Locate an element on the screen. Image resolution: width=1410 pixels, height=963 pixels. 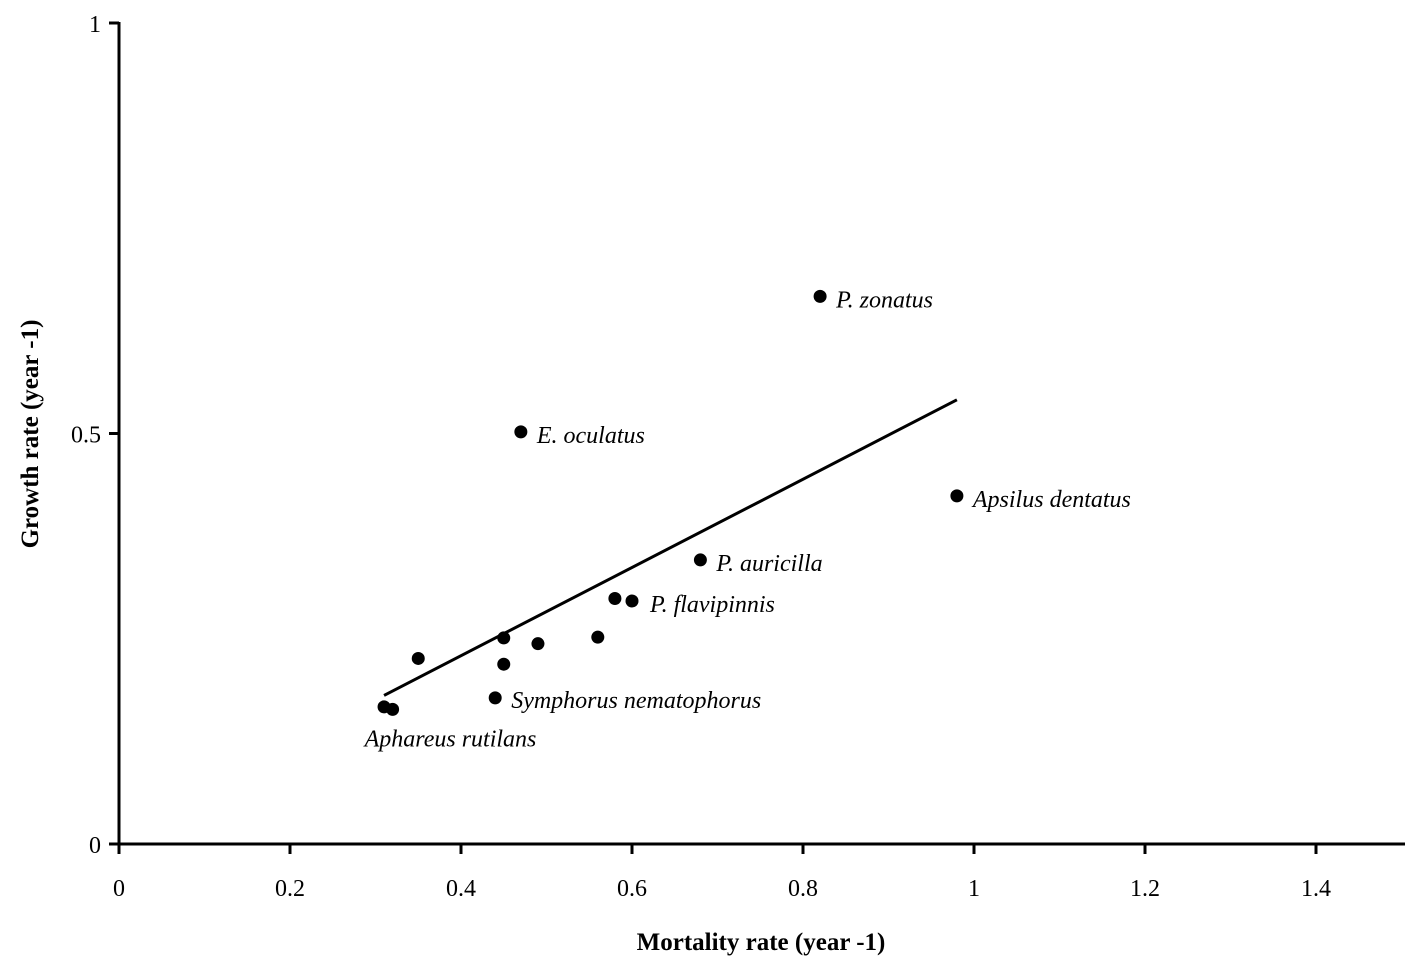
x-tick-label: 0.4 is located at coordinates (461, 889).